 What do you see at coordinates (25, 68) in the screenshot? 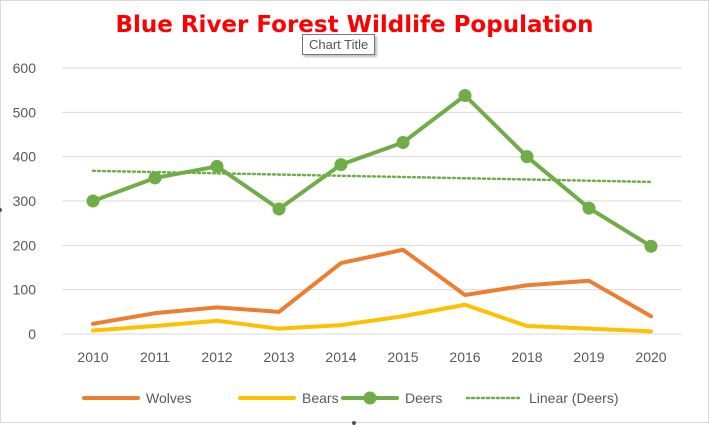
I see `y-tick-label: 600` at bounding box center [25, 68].